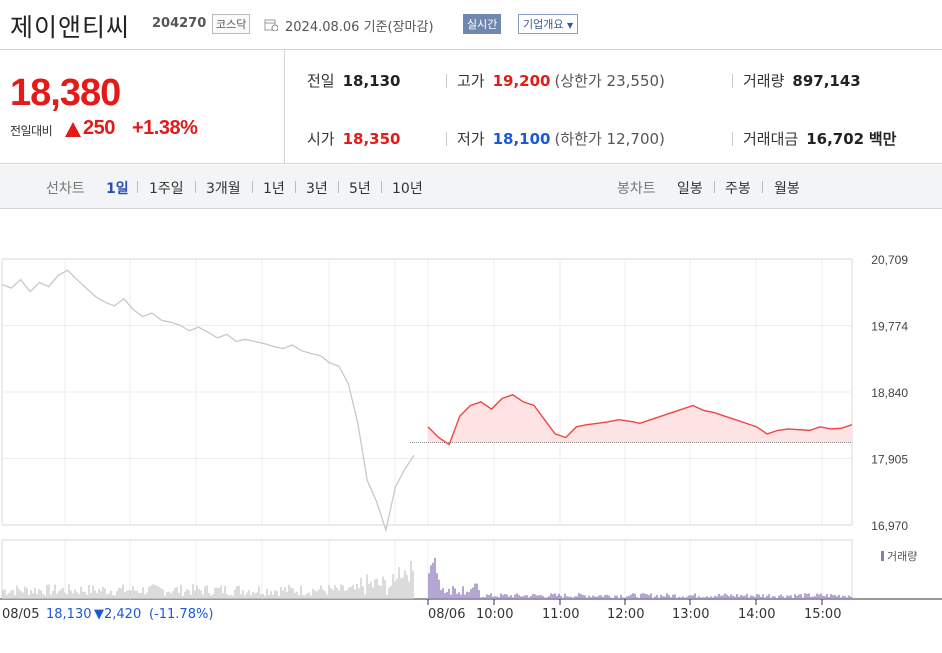 Image resolution: width=942 pixels, height=653 pixels. Describe the element at coordinates (482, 24) in the screenshot. I see `realtime-button: 실시간` at that location.